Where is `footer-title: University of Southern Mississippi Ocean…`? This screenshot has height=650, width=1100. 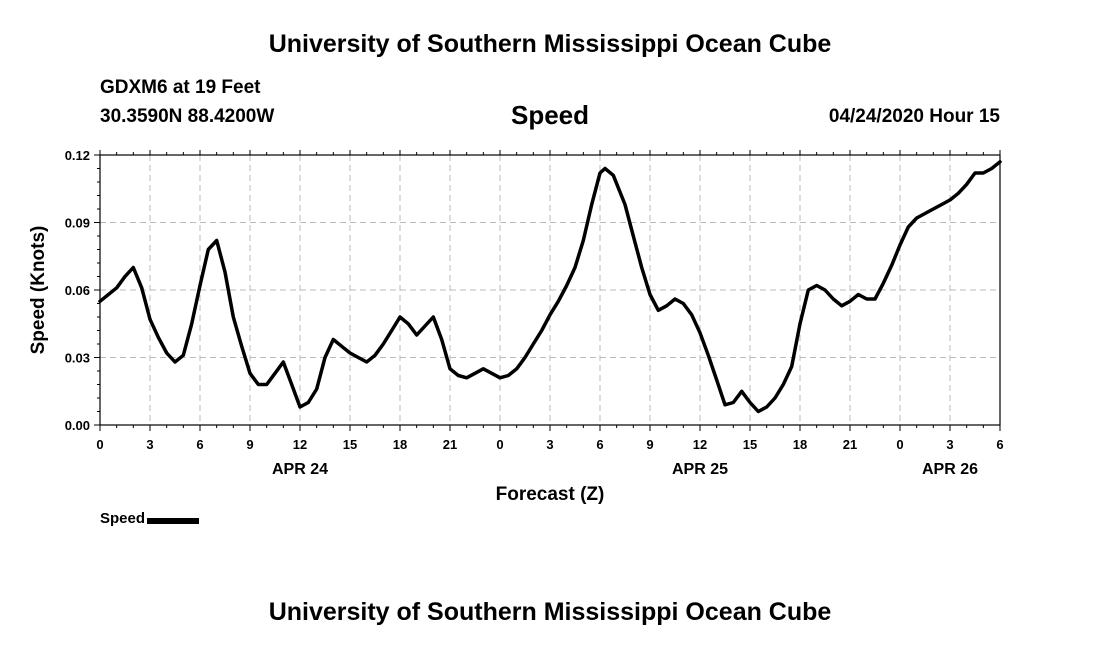 footer-title: University of Southern Mississippi Ocean… is located at coordinates (550, 612).